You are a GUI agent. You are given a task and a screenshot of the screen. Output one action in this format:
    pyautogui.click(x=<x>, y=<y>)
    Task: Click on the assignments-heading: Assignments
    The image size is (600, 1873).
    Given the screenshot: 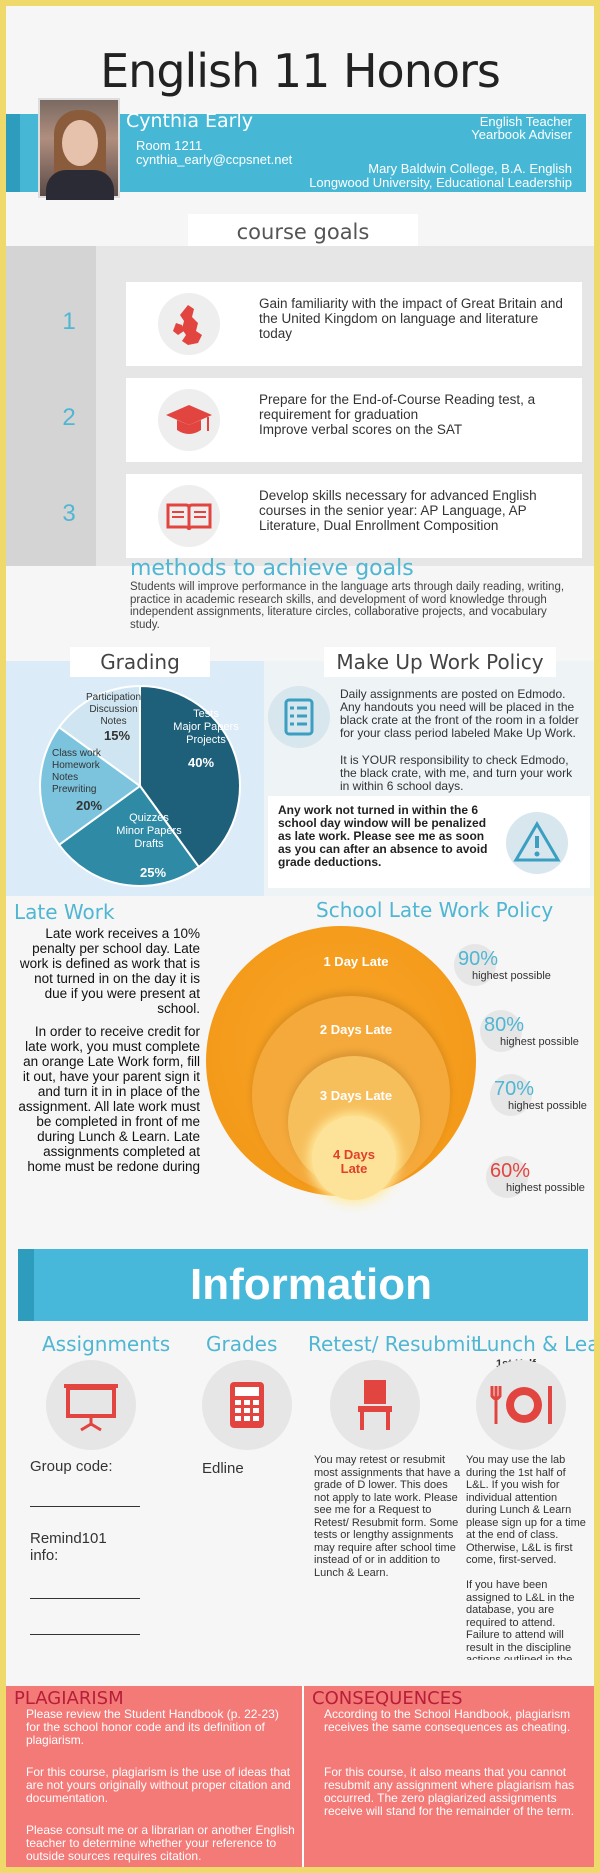 What is the action you would take?
    pyautogui.click(x=106, y=1344)
    